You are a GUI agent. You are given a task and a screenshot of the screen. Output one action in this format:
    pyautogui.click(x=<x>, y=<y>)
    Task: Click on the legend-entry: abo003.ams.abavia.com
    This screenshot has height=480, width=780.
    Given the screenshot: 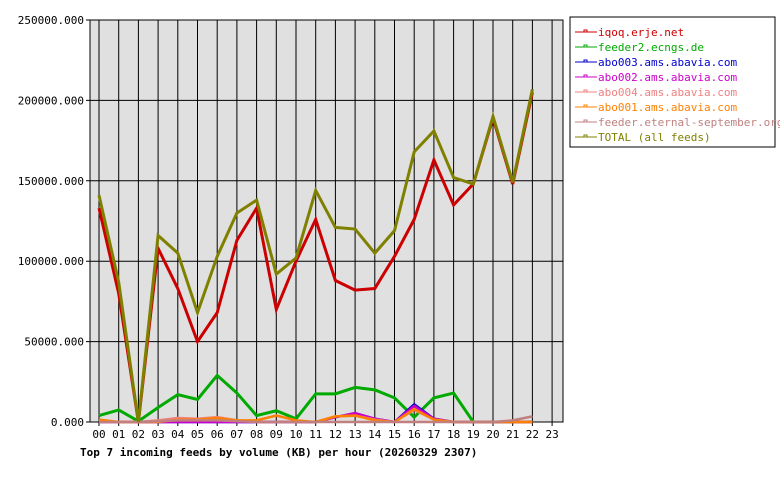 What is the action you would take?
    pyautogui.click(x=667, y=62)
    